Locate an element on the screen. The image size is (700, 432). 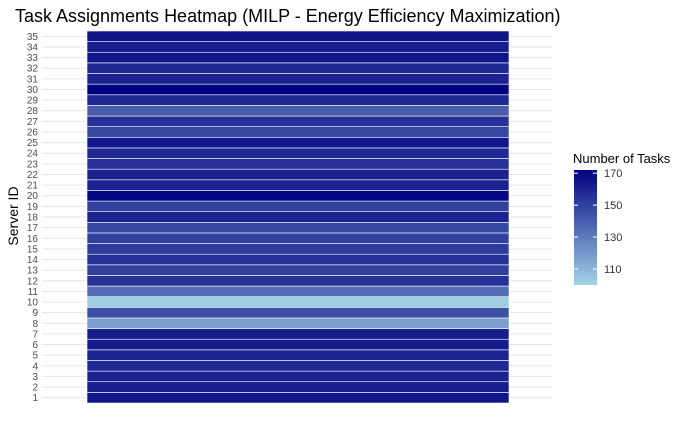
y-tick-label: 14 is located at coordinates (33, 260).